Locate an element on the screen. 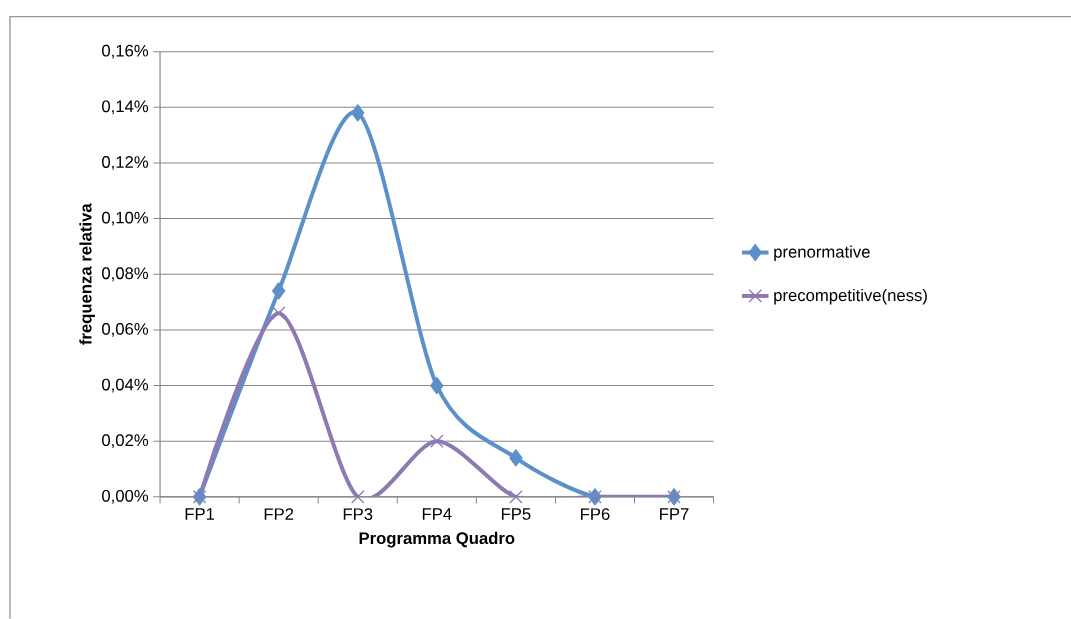 The width and height of the screenshot is (1071, 619). y-tick-label: 0,16% is located at coordinates (125, 51).